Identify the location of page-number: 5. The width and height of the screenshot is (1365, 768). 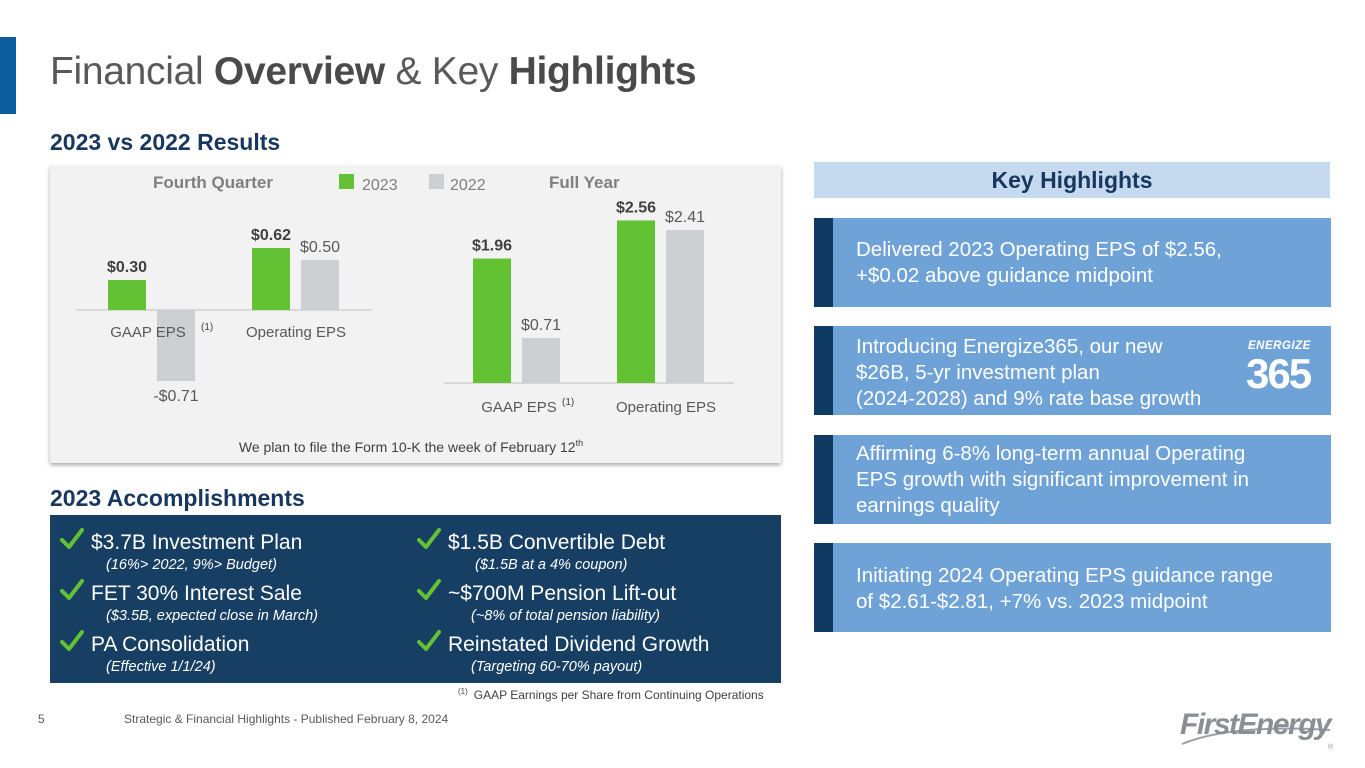
(41, 719).